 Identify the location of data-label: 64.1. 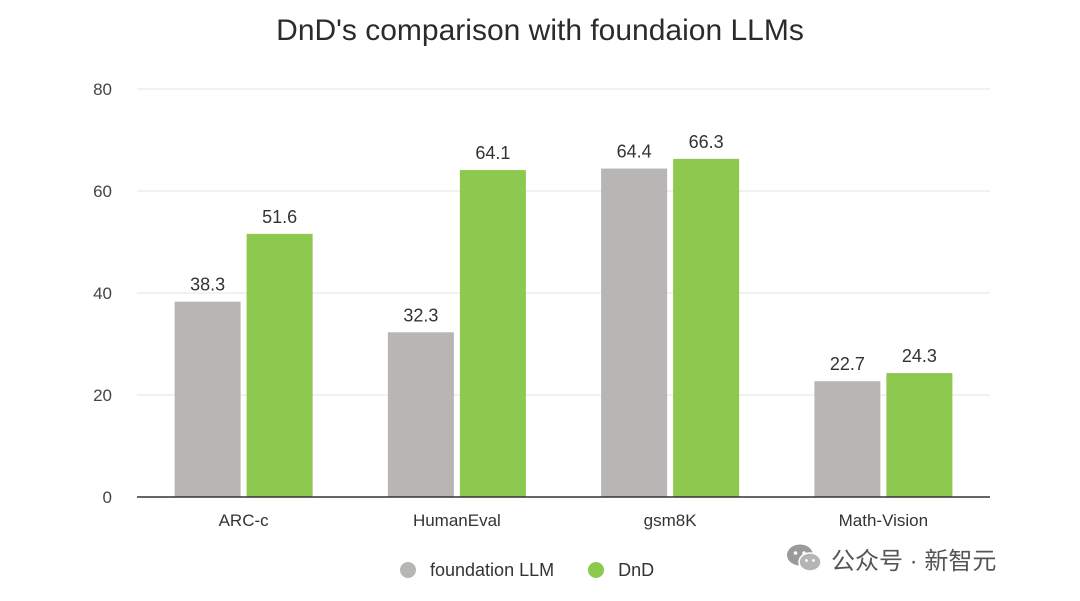
(492, 153).